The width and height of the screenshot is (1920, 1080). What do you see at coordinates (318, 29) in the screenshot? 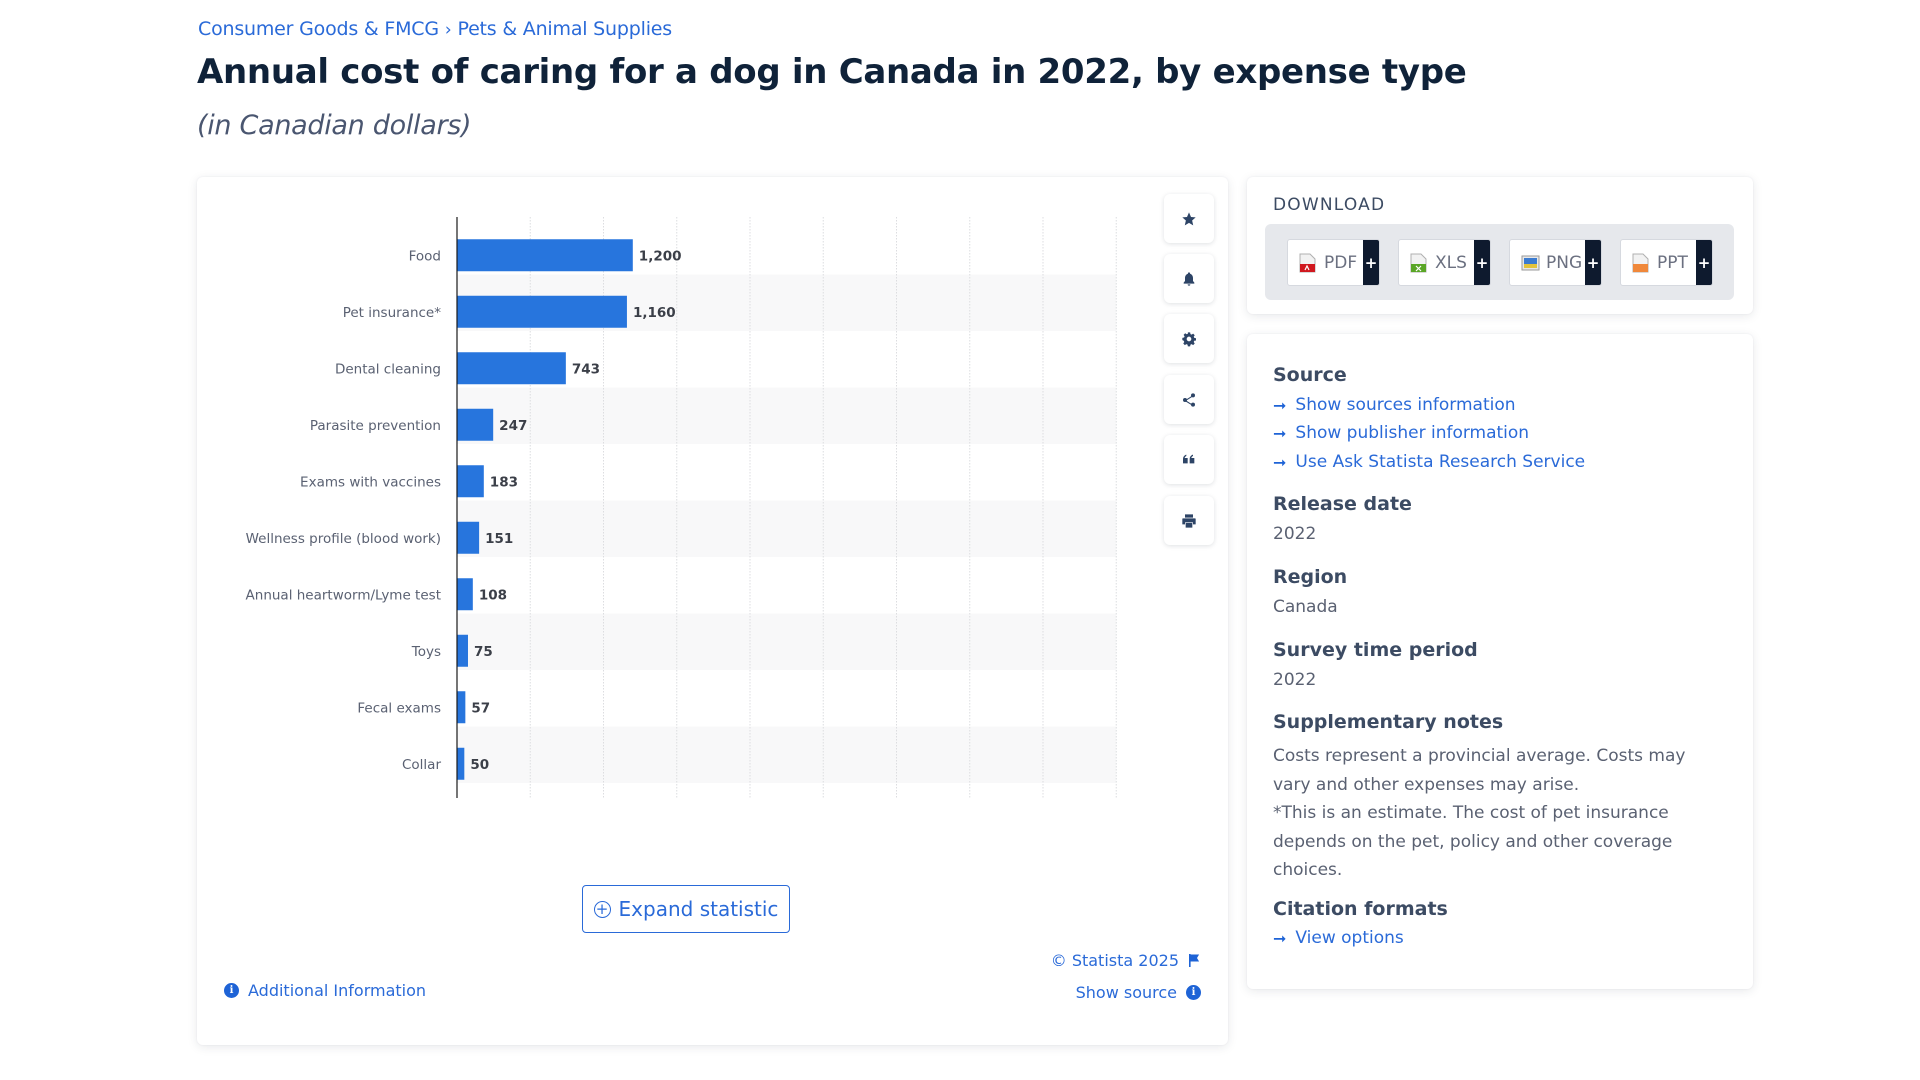
I see `breadcrumb-link-consumer-goods: Consumer Goods & FMCG` at bounding box center [318, 29].